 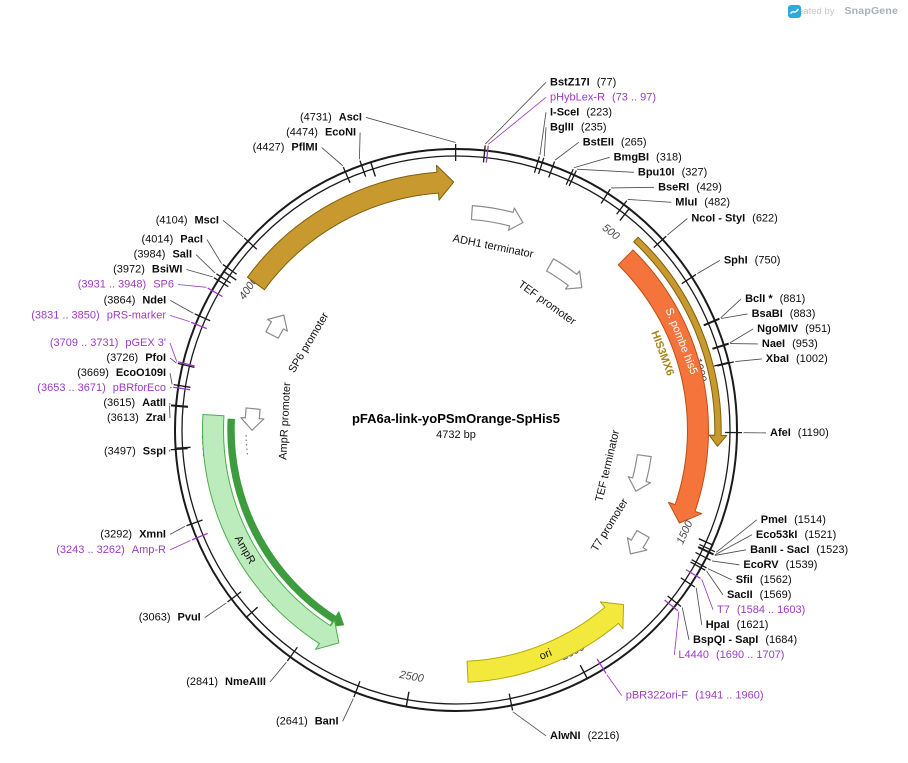 I want to click on feature-tef-promoter, so click(x=564, y=274).